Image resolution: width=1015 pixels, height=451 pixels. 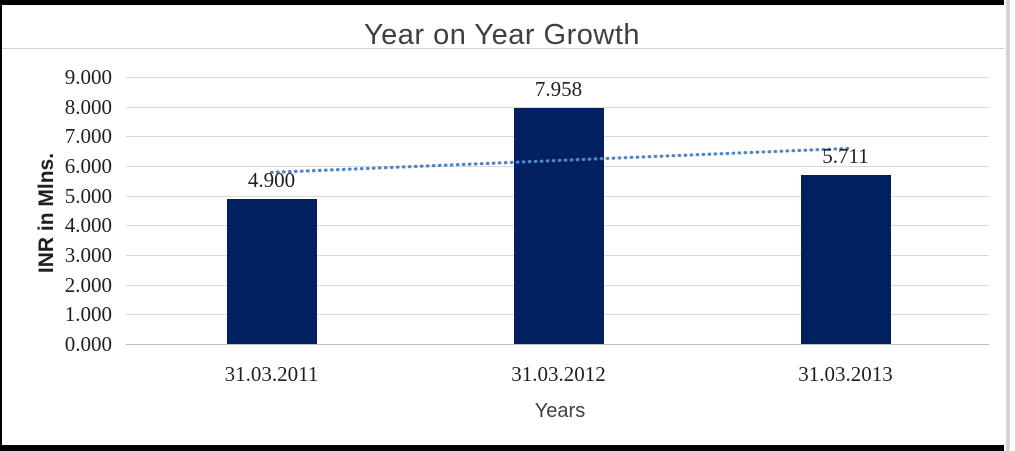 I want to click on category-label: 31.03.2013, so click(x=845, y=374).